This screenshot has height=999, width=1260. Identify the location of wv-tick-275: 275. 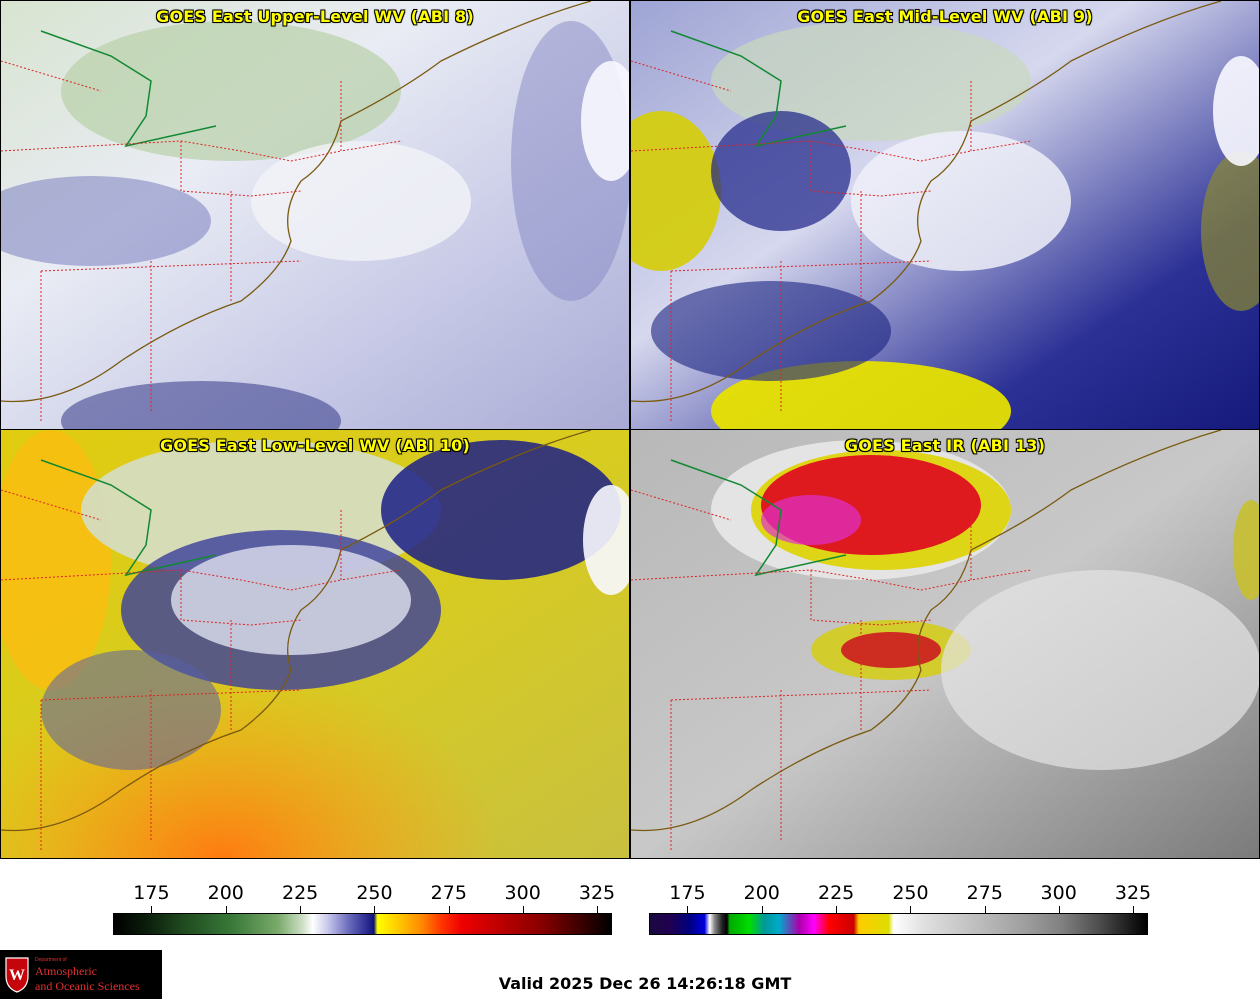
(448, 893).